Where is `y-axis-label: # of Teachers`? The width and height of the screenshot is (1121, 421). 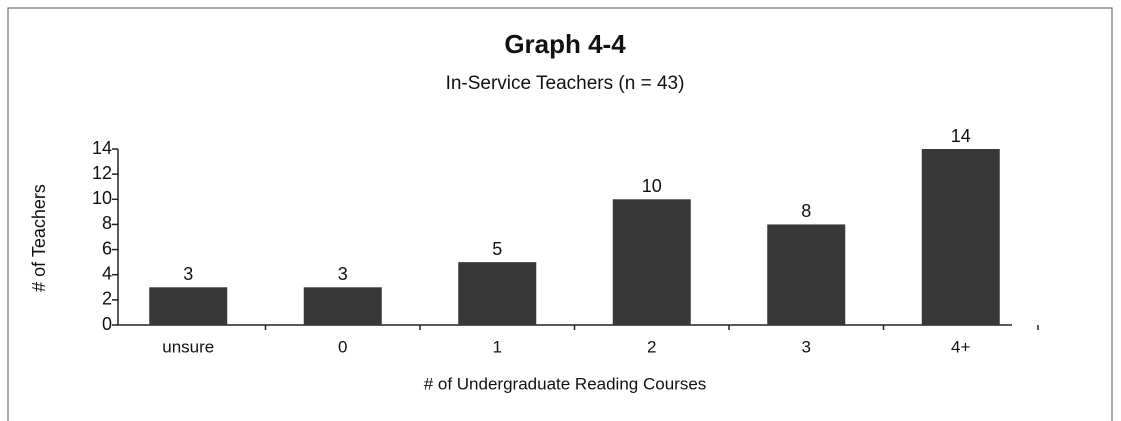 y-axis-label: # of Teachers is located at coordinates (39, 238).